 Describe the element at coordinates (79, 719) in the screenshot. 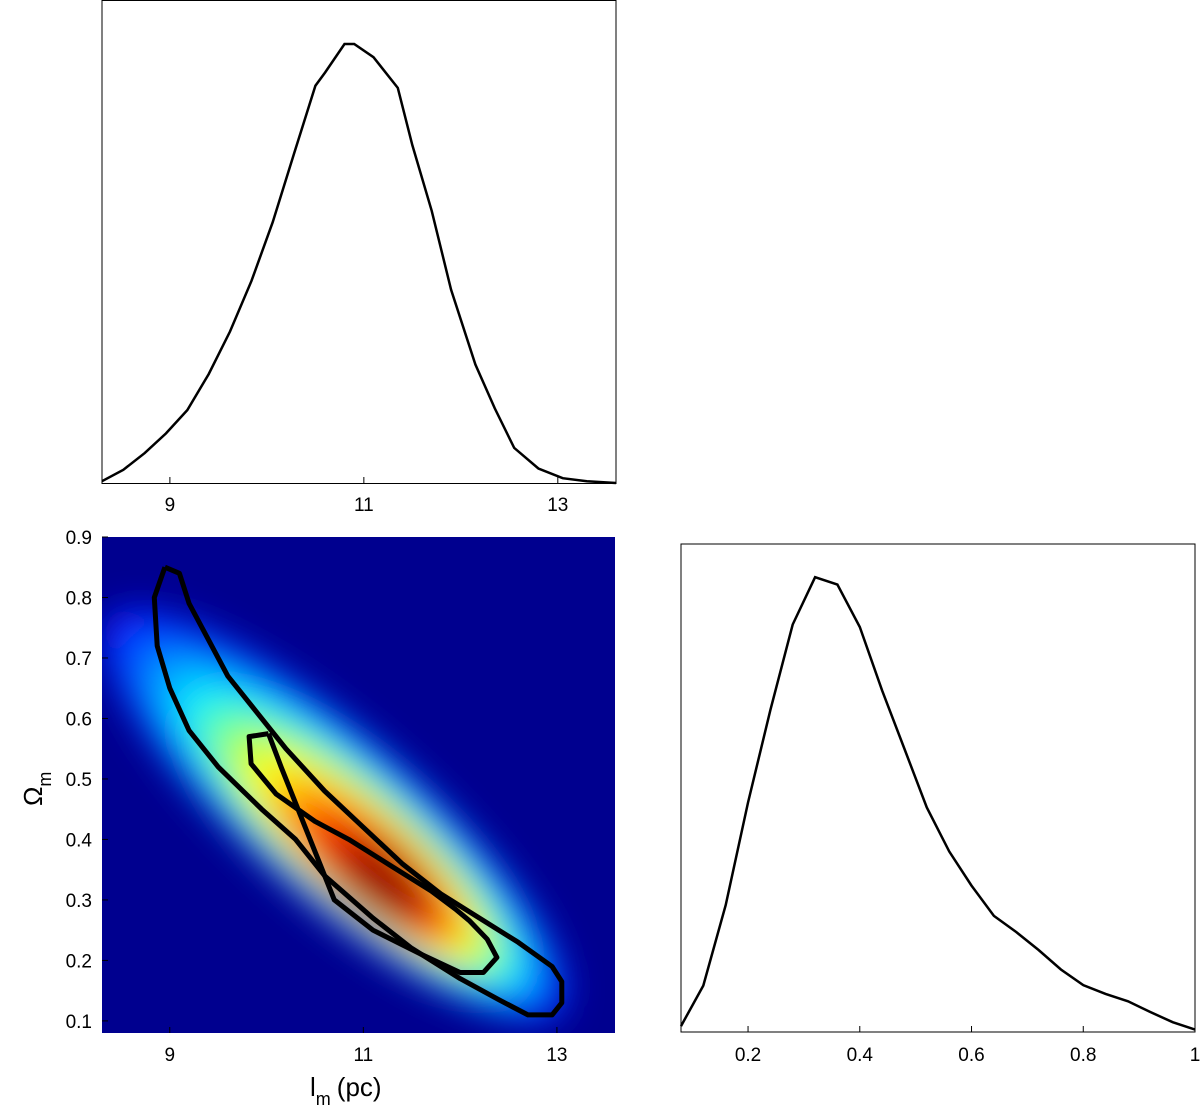

I see `y-tick-label: 0.6` at that location.